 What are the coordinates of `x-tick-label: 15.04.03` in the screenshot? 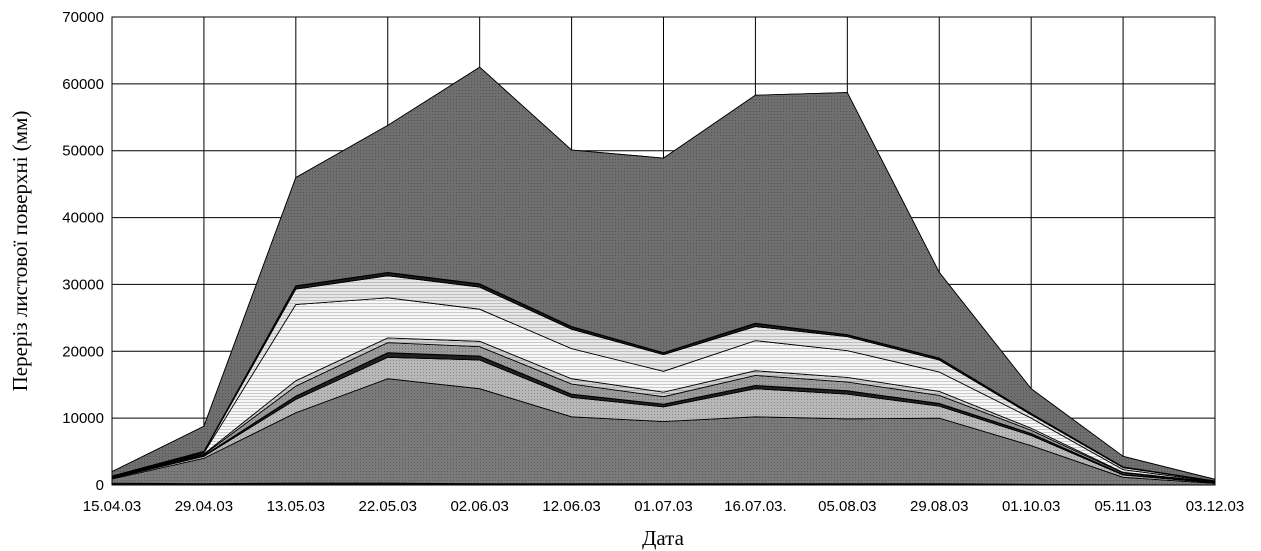 It's located at (112, 506).